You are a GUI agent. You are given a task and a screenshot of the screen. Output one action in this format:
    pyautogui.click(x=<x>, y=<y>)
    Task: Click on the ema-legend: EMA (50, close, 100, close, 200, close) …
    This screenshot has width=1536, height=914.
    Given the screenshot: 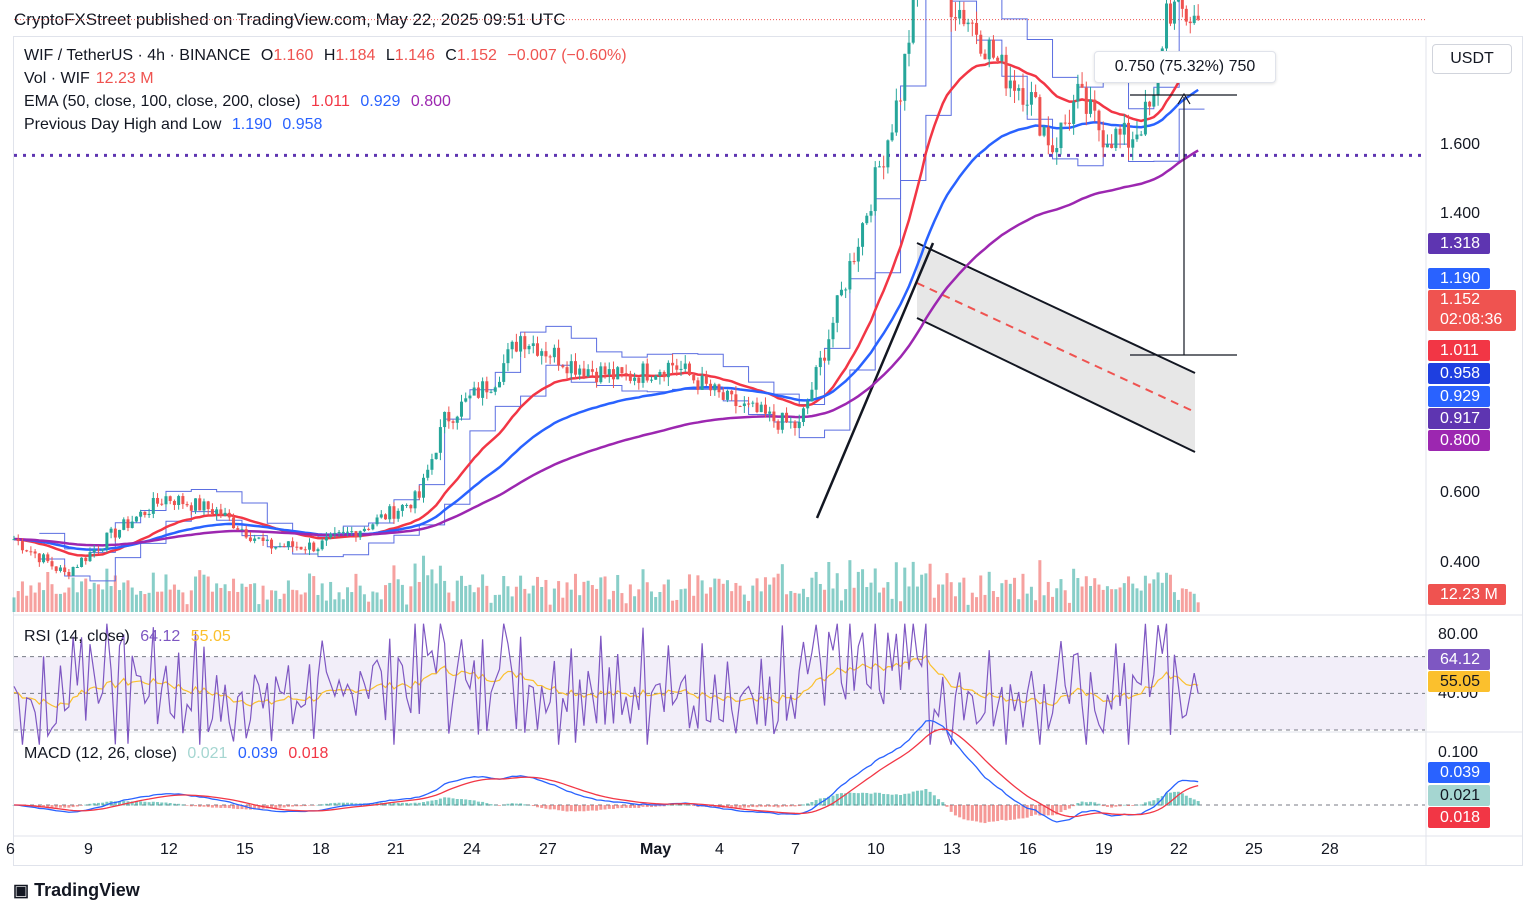 What is the action you would take?
    pyautogui.click(x=240, y=102)
    